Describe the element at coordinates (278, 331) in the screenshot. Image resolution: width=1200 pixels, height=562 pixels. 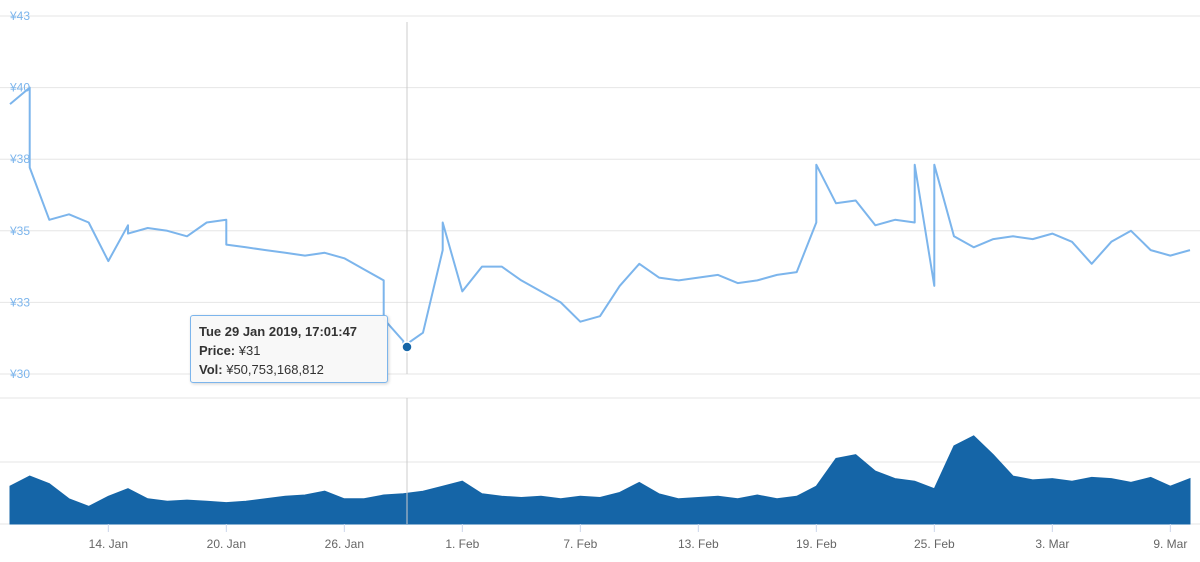
I see `tooltip-title: Tue 29 Jan 2019, 17:01:47` at that location.